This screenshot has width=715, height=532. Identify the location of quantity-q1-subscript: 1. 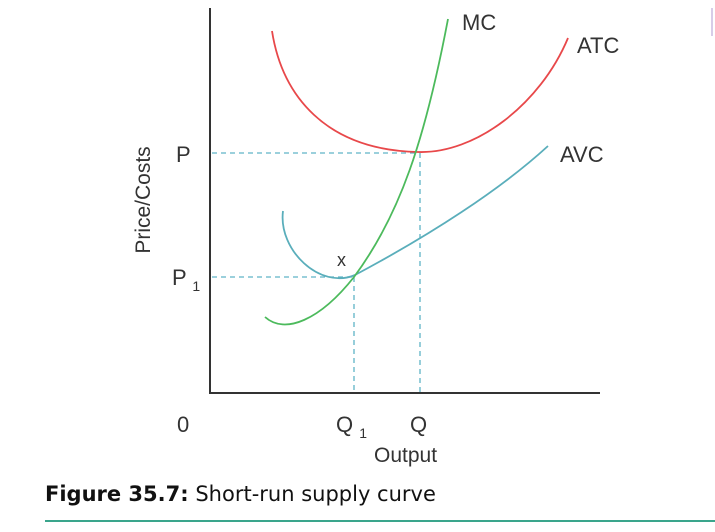
(363, 433).